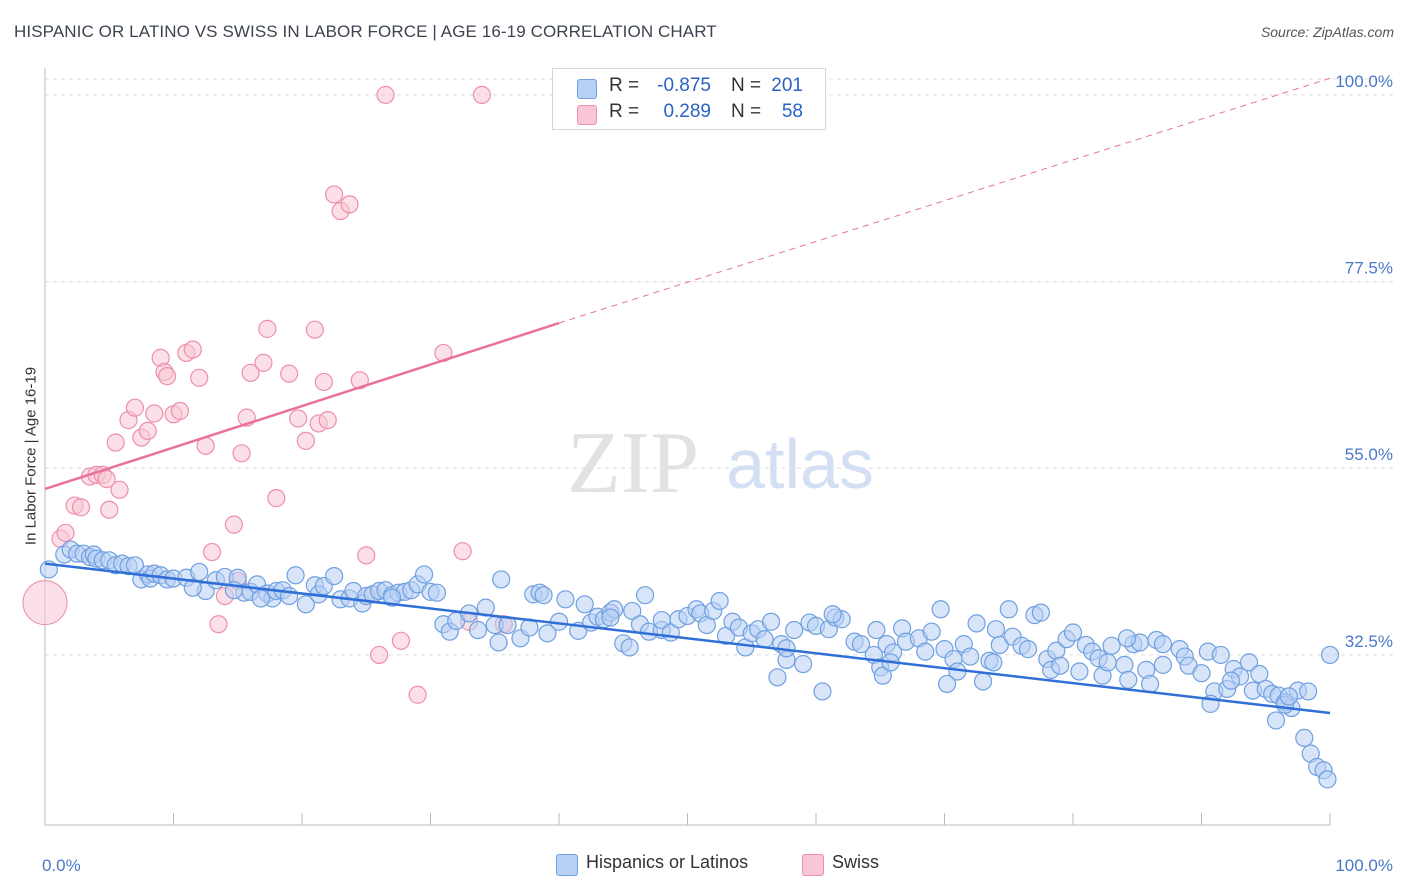  I want to click on legend-swatch-pink, so click(587, 115).